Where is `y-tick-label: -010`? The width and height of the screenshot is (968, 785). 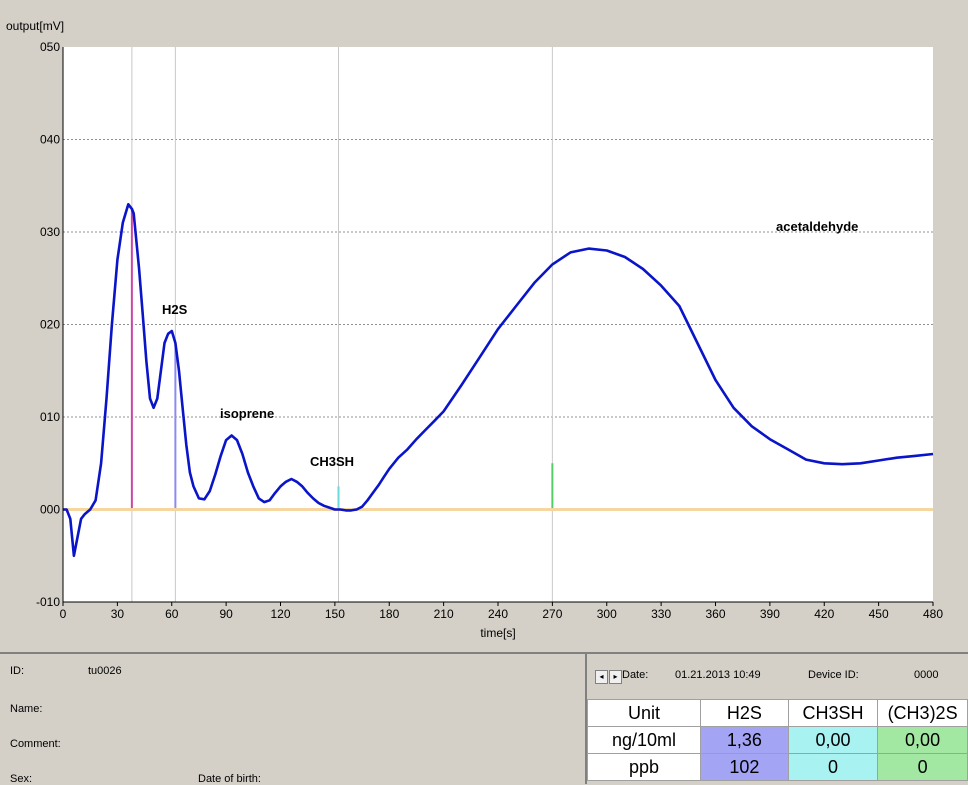
y-tick-label: -010 is located at coordinates (48, 602).